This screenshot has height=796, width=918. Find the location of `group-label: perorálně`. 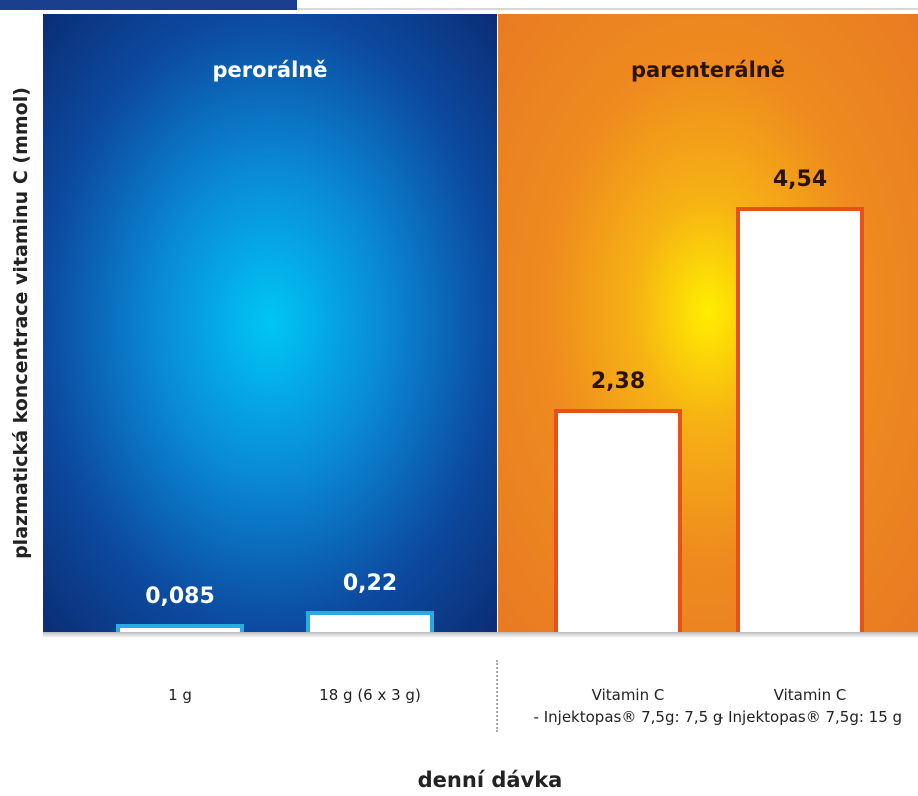

group-label: perorálně is located at coordinates (270, 70).